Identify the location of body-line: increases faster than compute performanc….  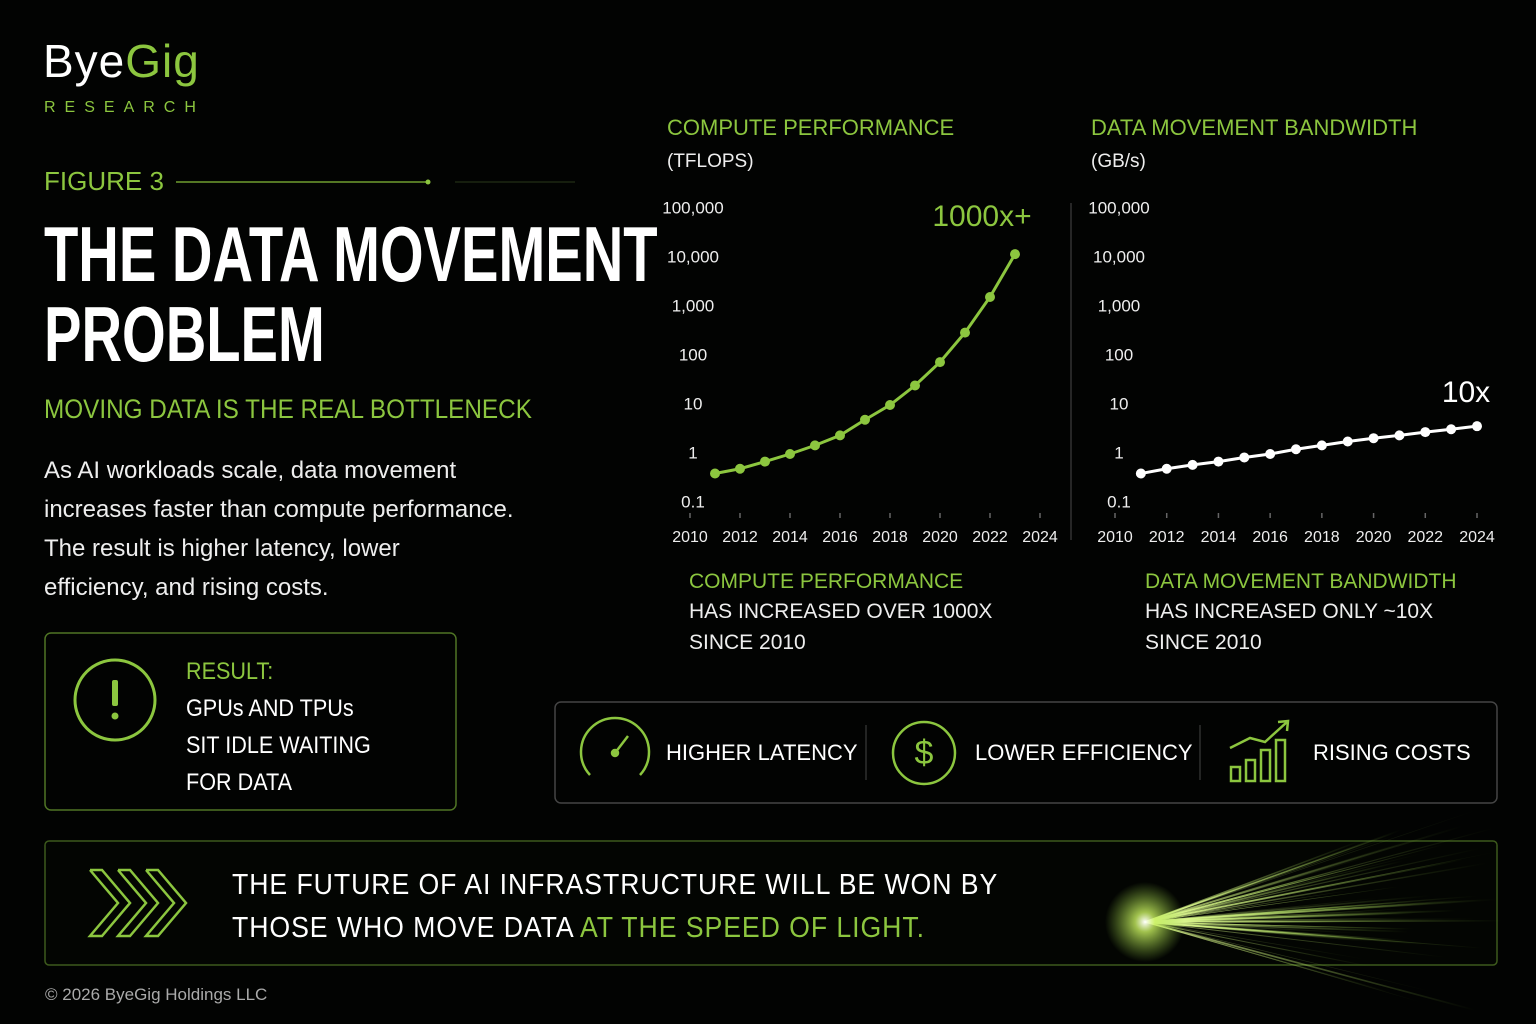
(279, 509).